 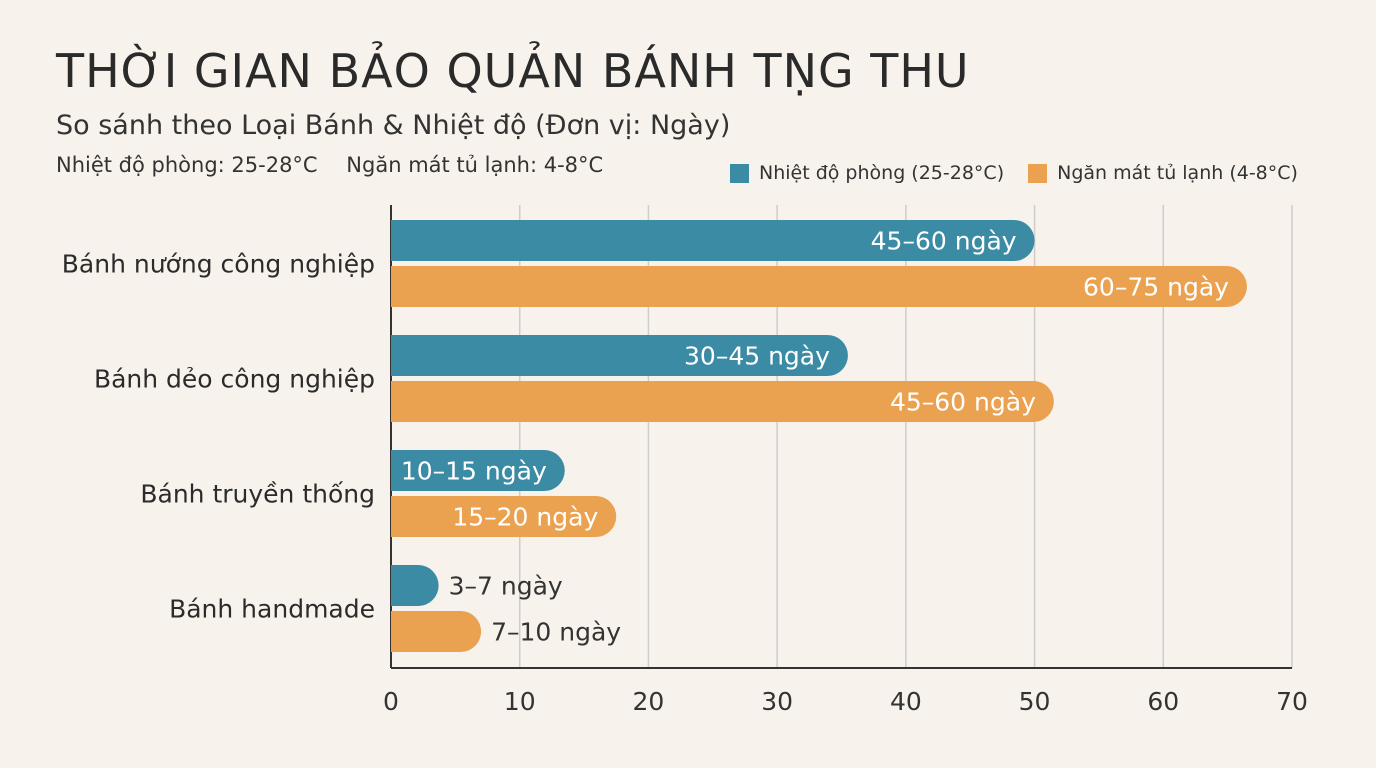 I want to click on data-label: 10–15 ngày, so click(x=474, y=471).